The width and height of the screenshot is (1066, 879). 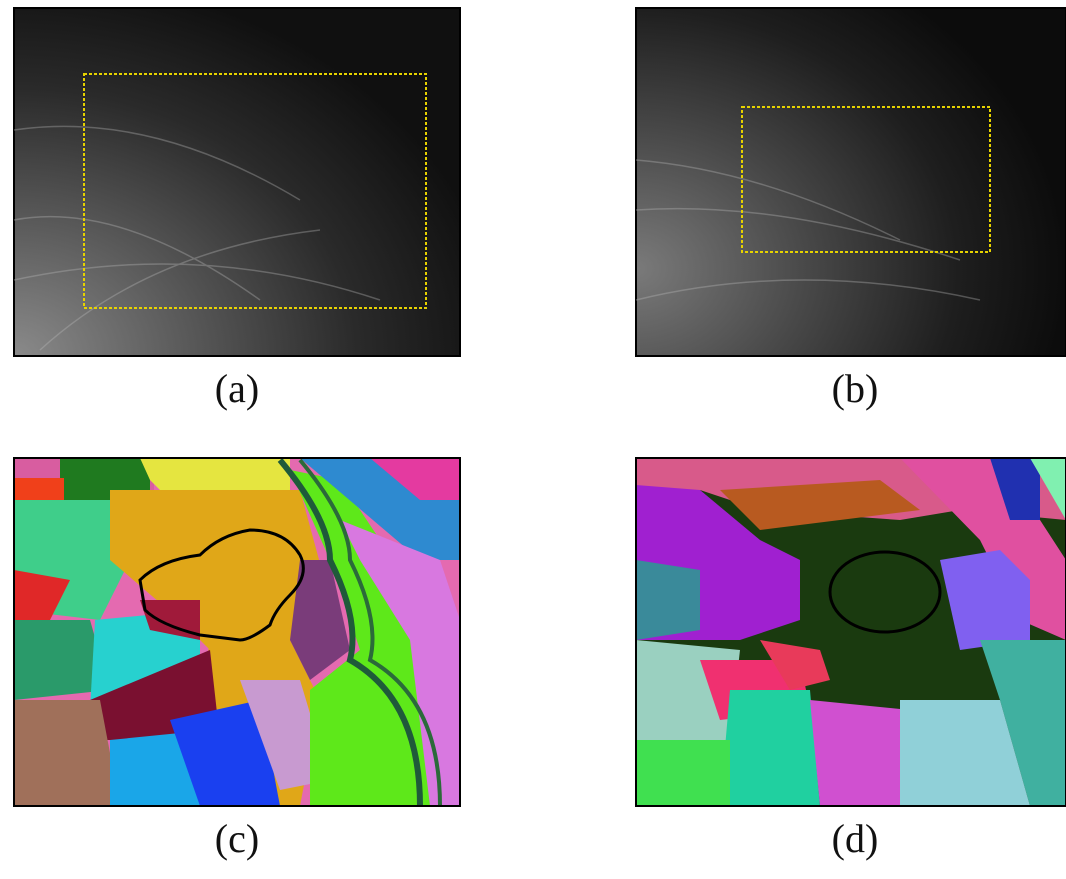 What do you see at coordinates (237, 838) in the screenshot?
I see `panel-label: (c)` at bounding box center [237, 838].